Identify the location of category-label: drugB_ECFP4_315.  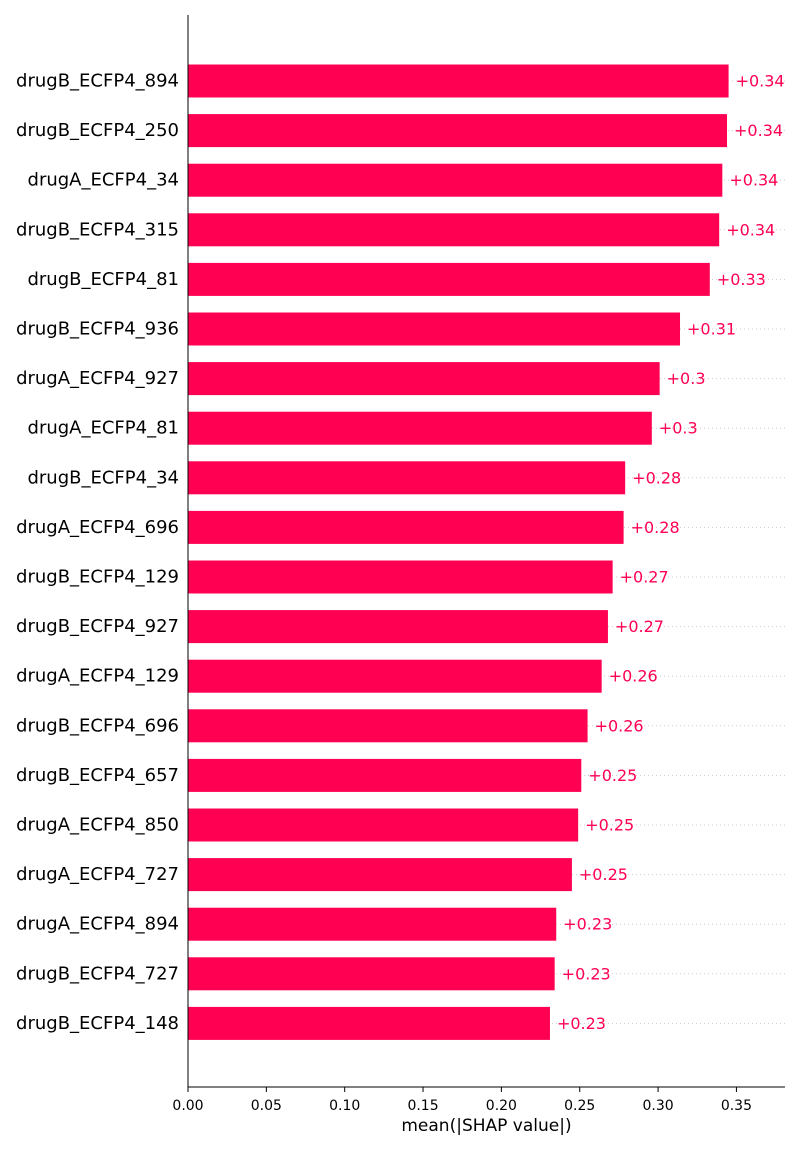
(97, 229).